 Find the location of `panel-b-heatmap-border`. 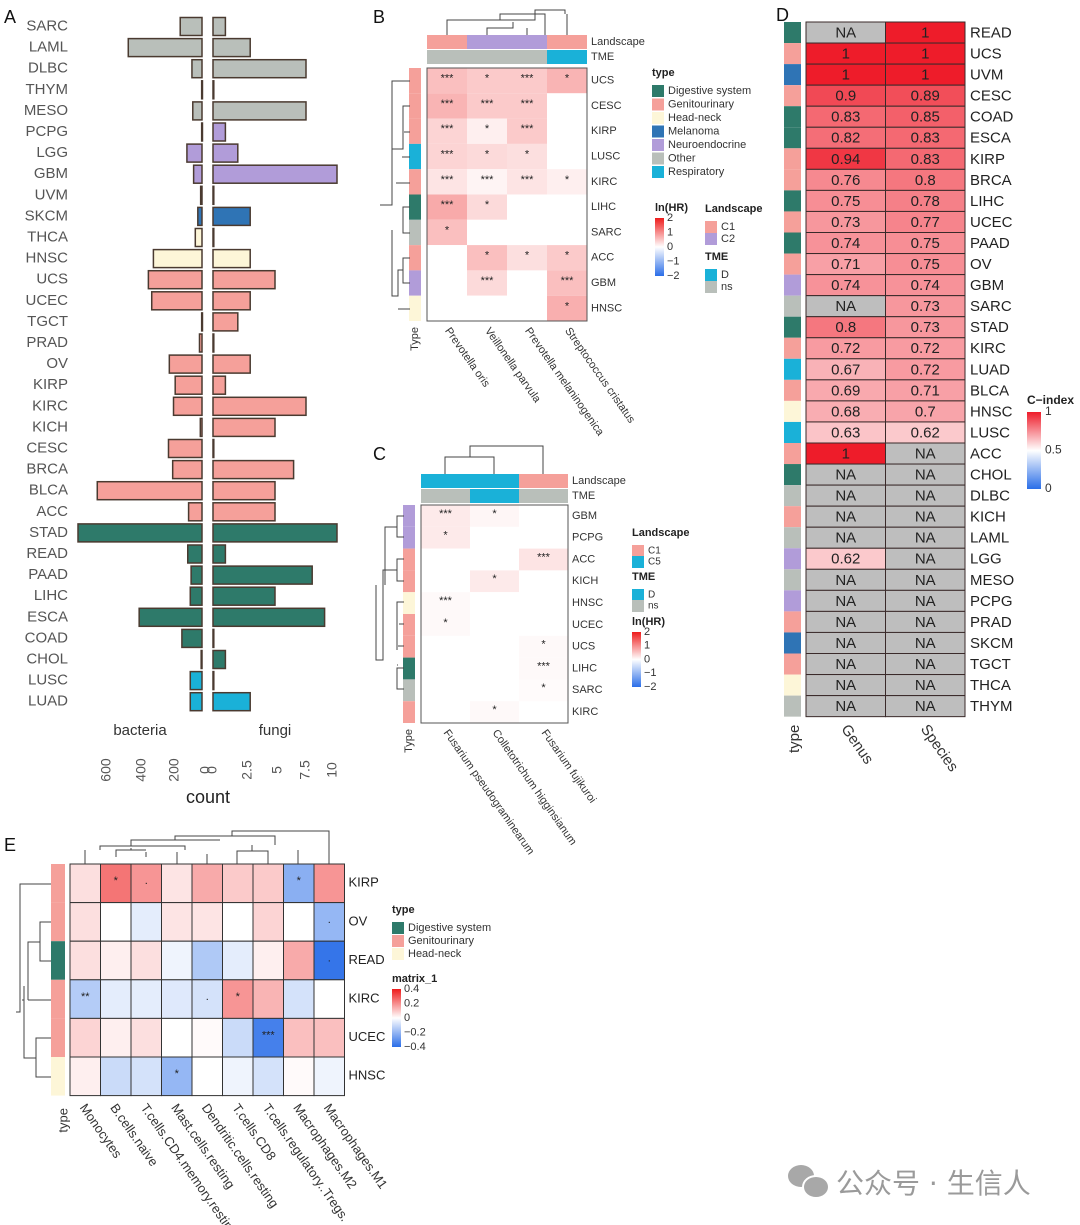

panel-b-heatmap-border is located at coordinates (507, 194).